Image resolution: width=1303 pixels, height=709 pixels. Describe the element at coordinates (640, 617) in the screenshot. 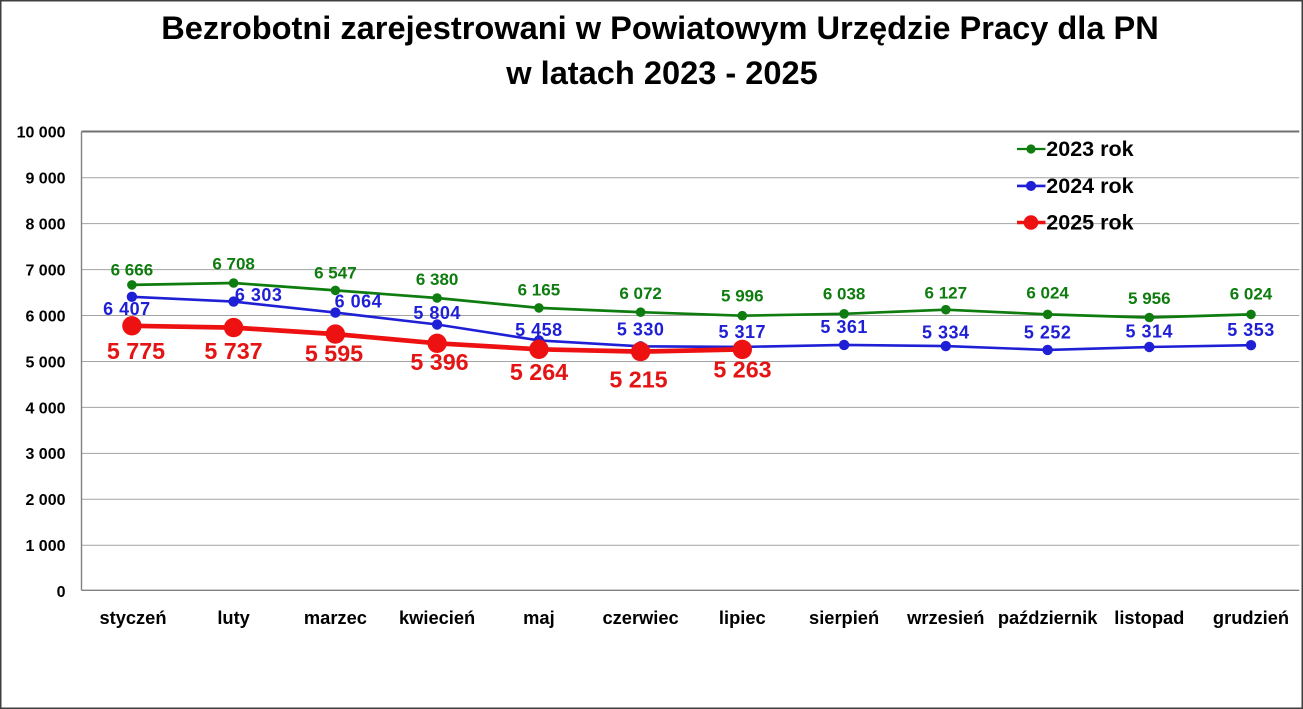

I see `svg-text: czerwiec` at that location.